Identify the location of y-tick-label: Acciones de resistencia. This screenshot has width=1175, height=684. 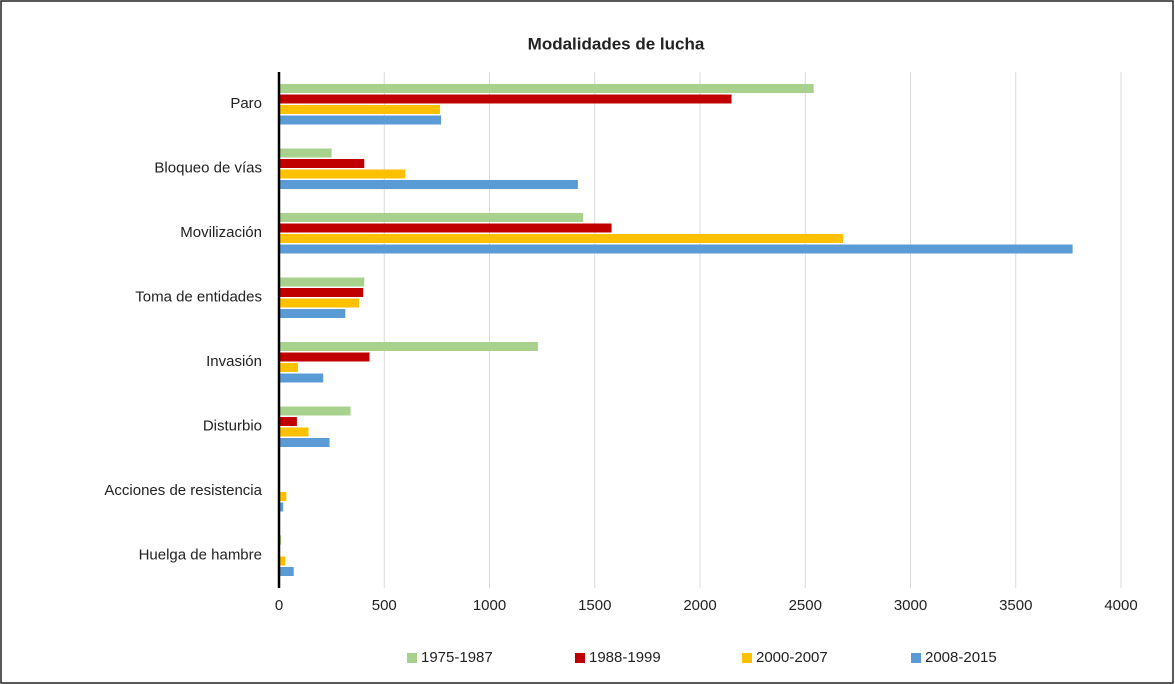
(183, 490).